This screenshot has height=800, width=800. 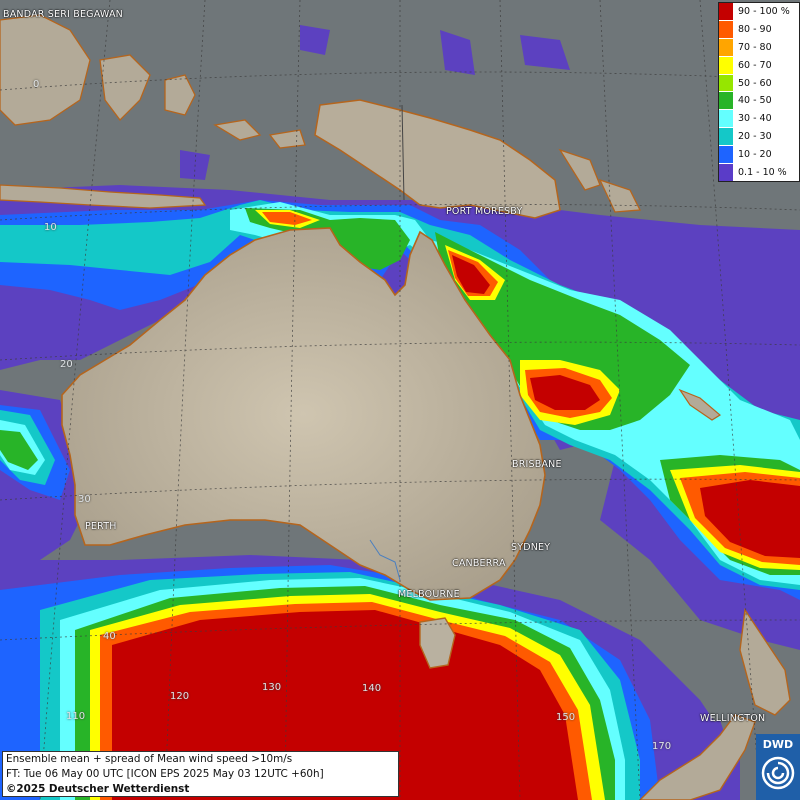 I want to click on legend-row: 70 - 80, so click(x=759, y=47).